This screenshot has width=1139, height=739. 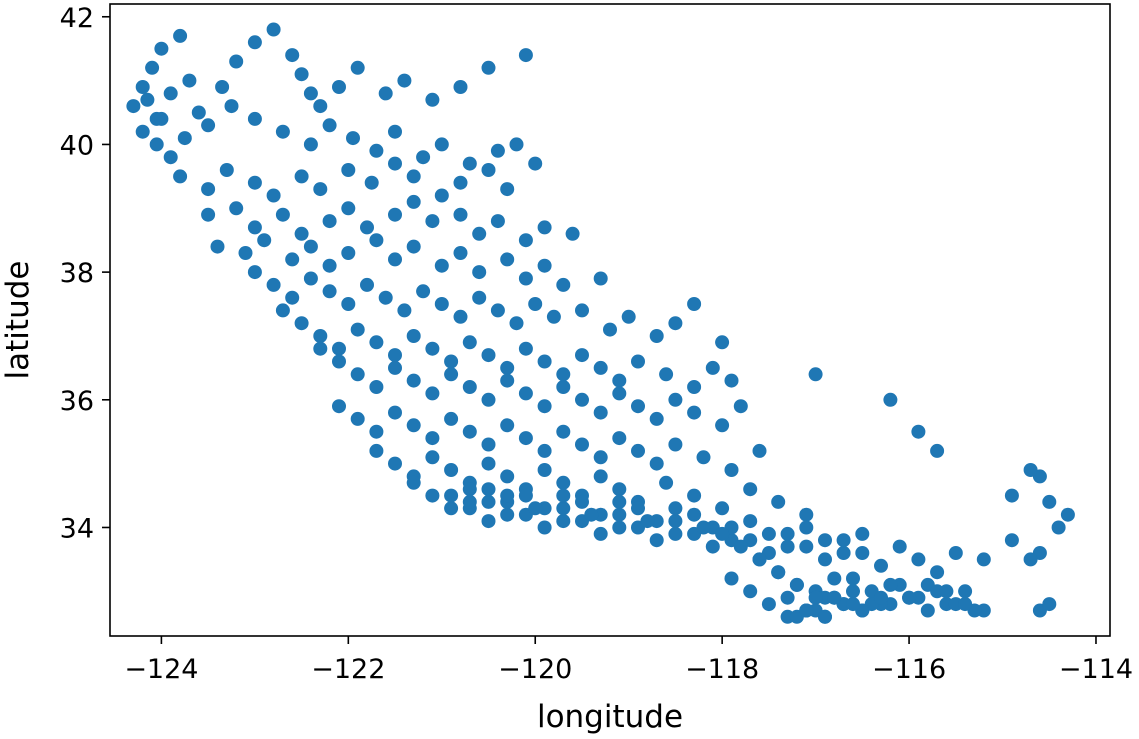 What do you see at coordinates (610, 717) in the screenshot?
I see `x-axis-title: longitude` at bounding box center [610, 717].